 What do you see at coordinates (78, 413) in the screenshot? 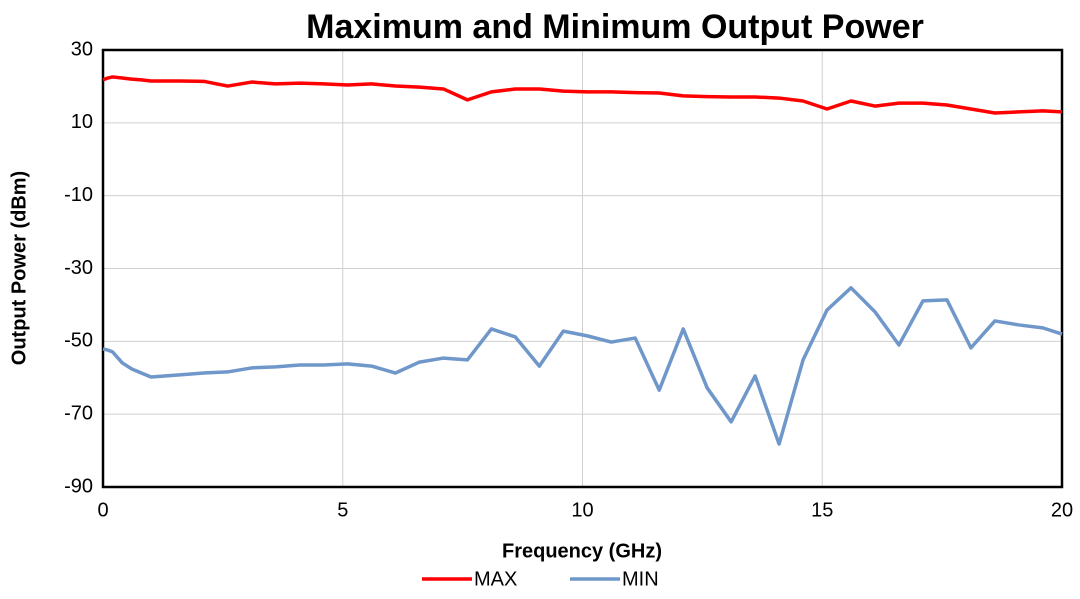
I see `y-tick-label: -70` at bounding box center [78, 413].